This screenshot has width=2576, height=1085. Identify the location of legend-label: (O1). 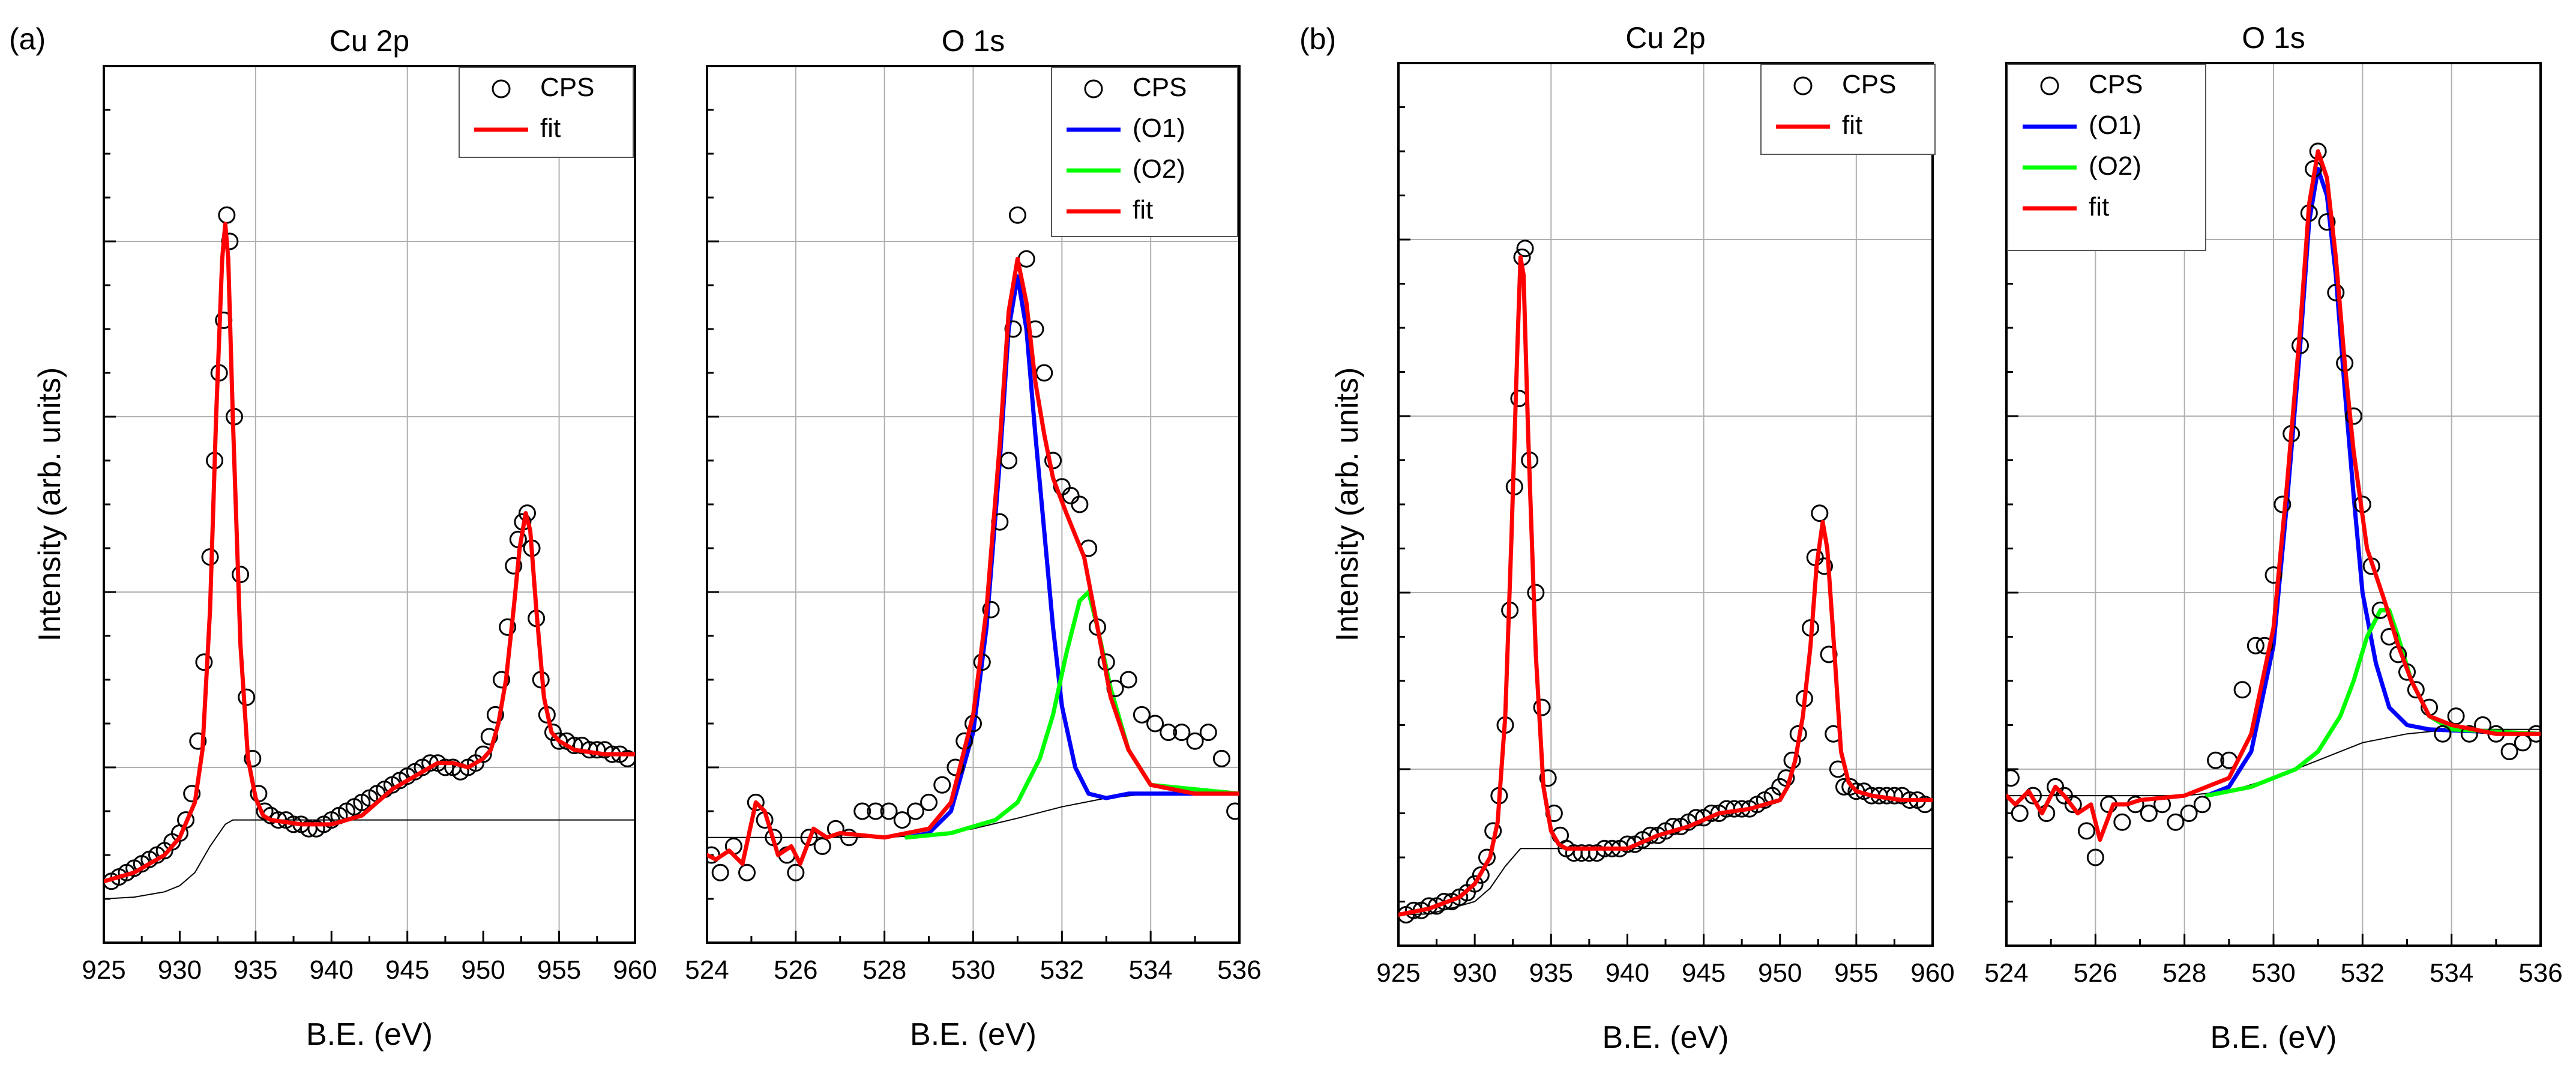
(2115, 125).